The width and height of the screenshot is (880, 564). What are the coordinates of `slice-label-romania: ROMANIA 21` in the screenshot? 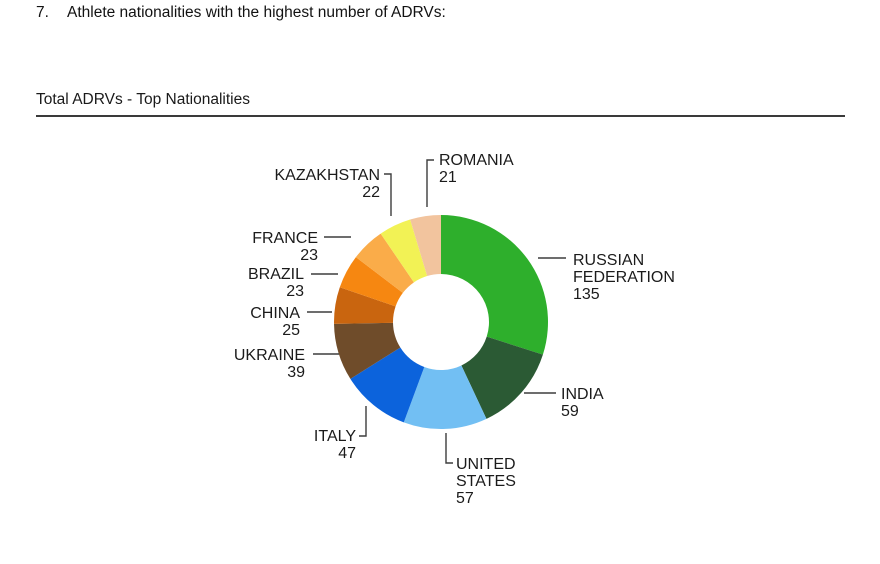 It's located at (476, 169).